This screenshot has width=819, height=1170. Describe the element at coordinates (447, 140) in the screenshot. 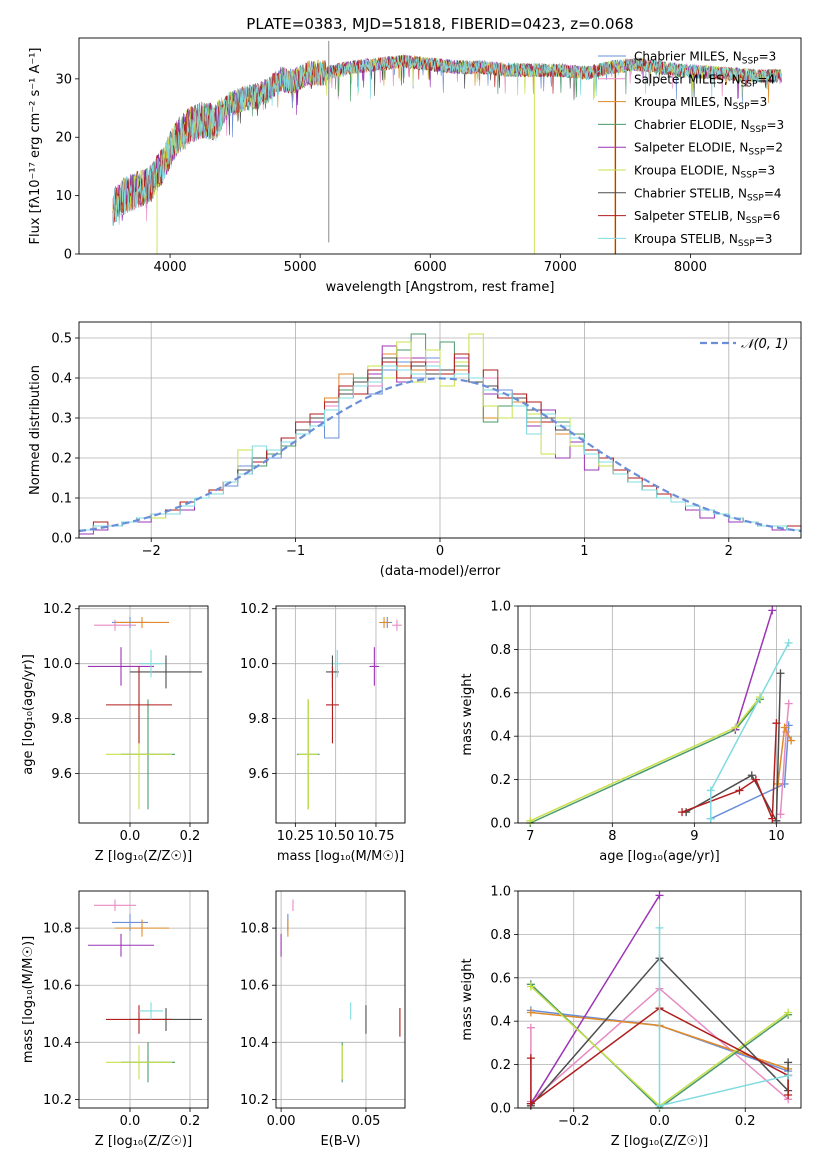

I see `spectrum-line` at that location.